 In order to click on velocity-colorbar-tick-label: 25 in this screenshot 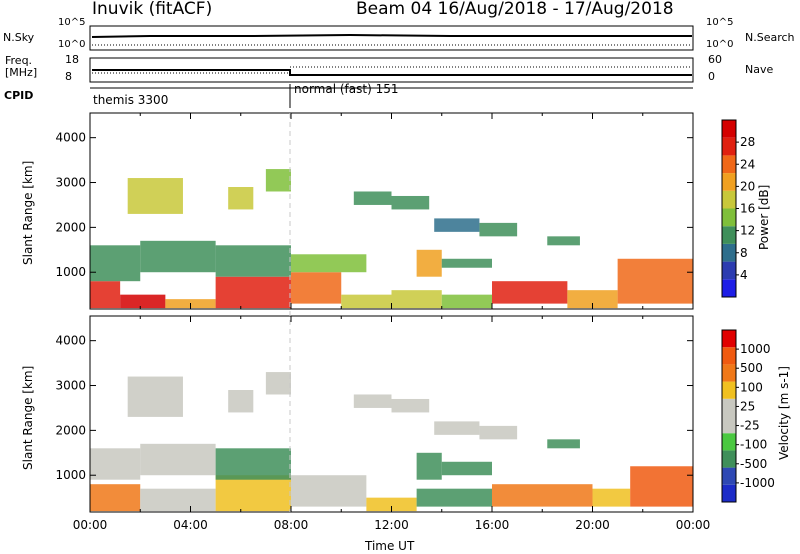, I will do `click(747, 406)`.